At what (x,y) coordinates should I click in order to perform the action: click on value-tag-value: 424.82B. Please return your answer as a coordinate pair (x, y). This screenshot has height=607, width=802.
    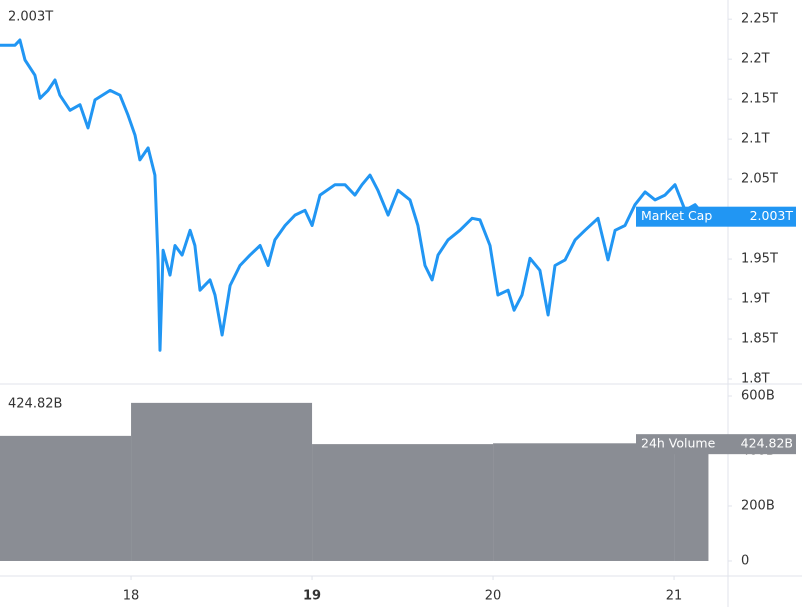
    Looking at the image, I should click on (767, 443).